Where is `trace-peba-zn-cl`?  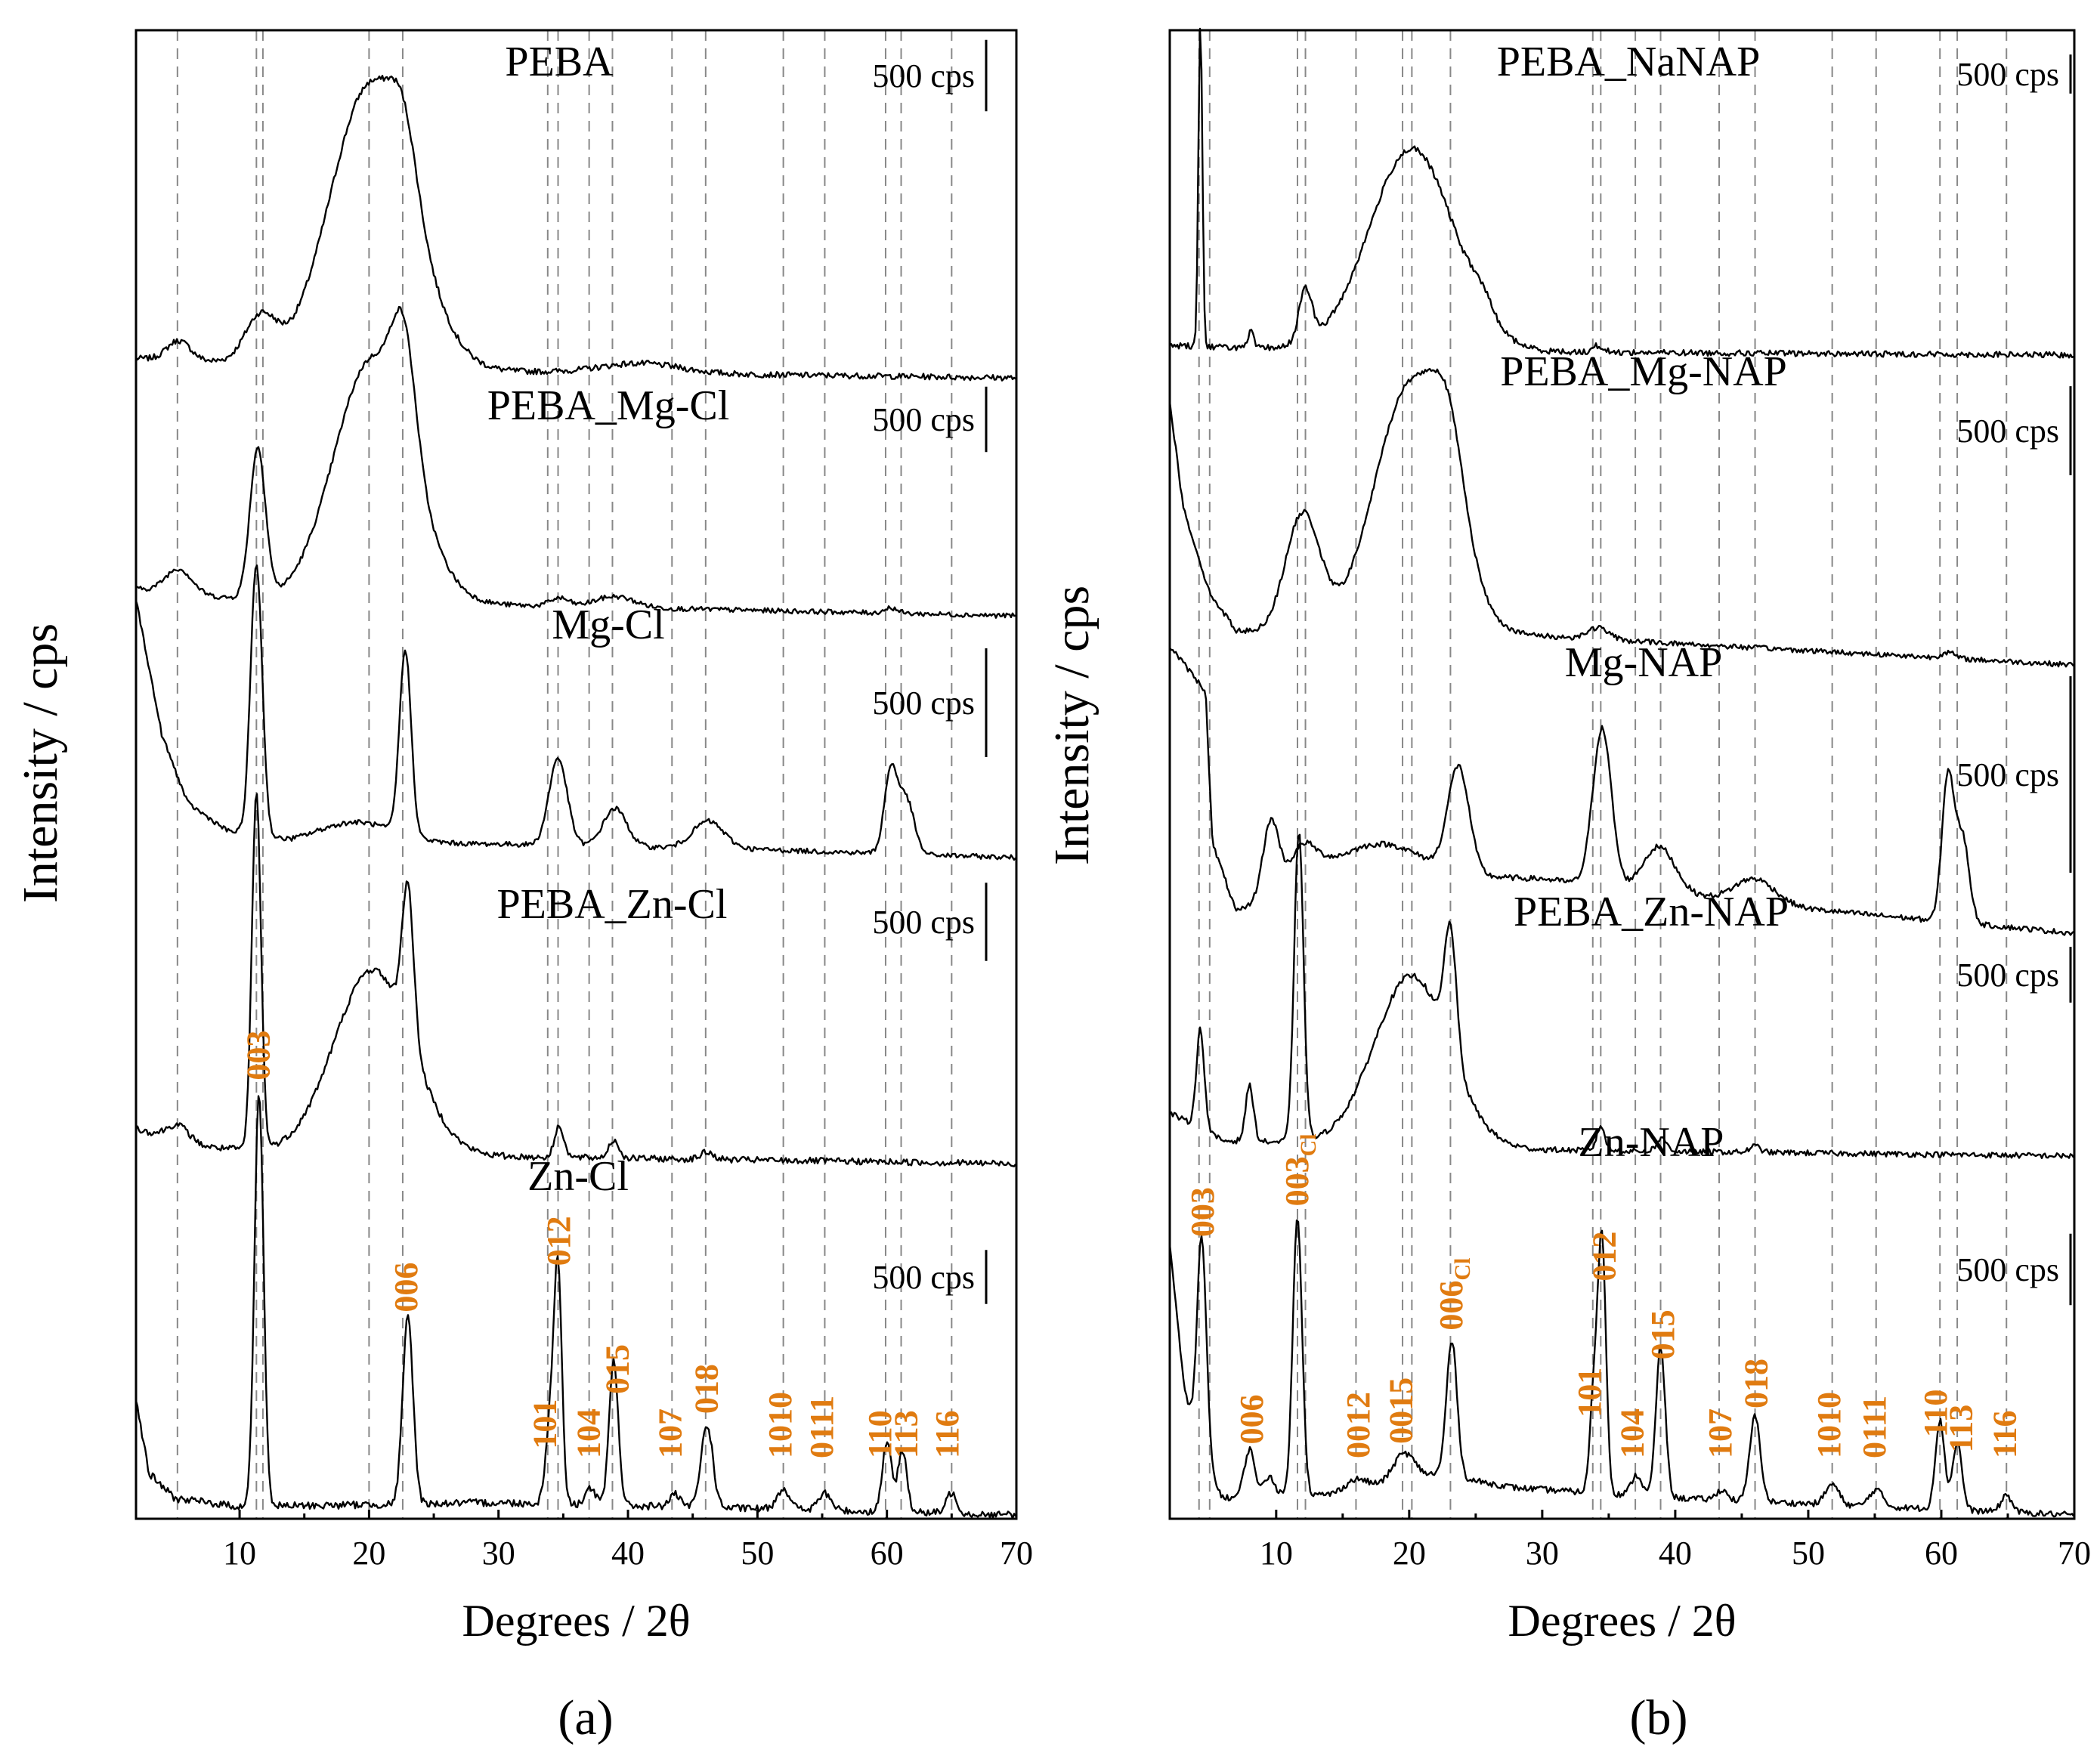 trace-peba-zn-cl is located at coordinates (575, 980).